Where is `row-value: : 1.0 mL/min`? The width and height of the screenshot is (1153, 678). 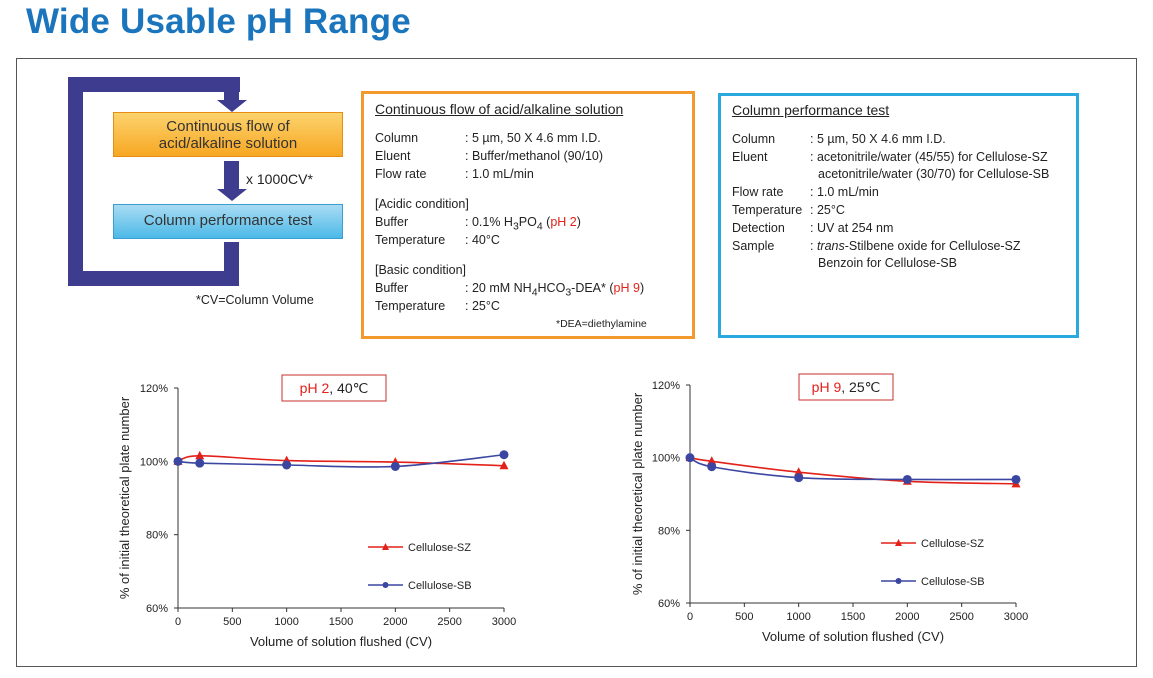
row-value: : 1.0 mL/min is located at coordinates (844, 192).